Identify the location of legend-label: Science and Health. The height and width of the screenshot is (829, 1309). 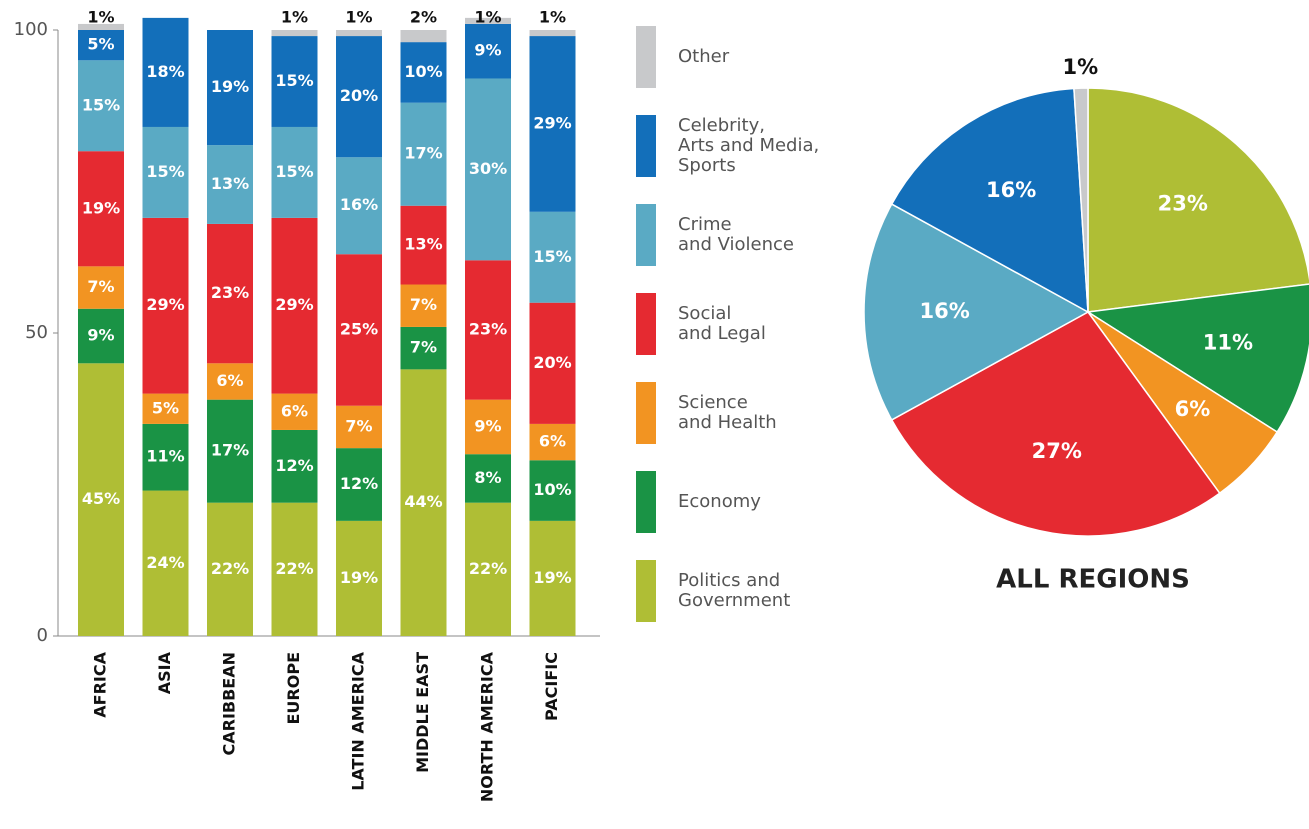
(727, 412).